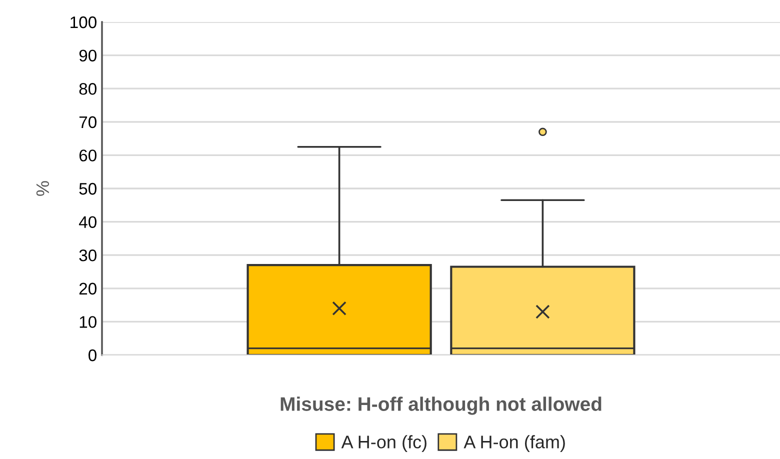 The width and height of the screenshot is (780, 459). I want to click on legend-label: A H-on (fam), so click(514, 443).